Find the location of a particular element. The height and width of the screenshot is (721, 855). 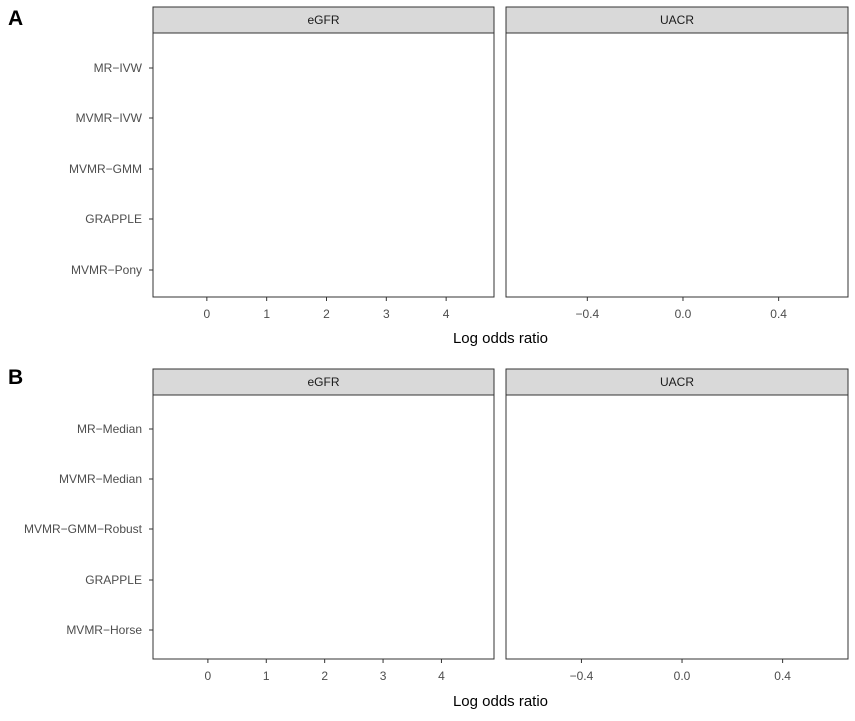

method-label: MR−Median is located at coordinates (109, 429).